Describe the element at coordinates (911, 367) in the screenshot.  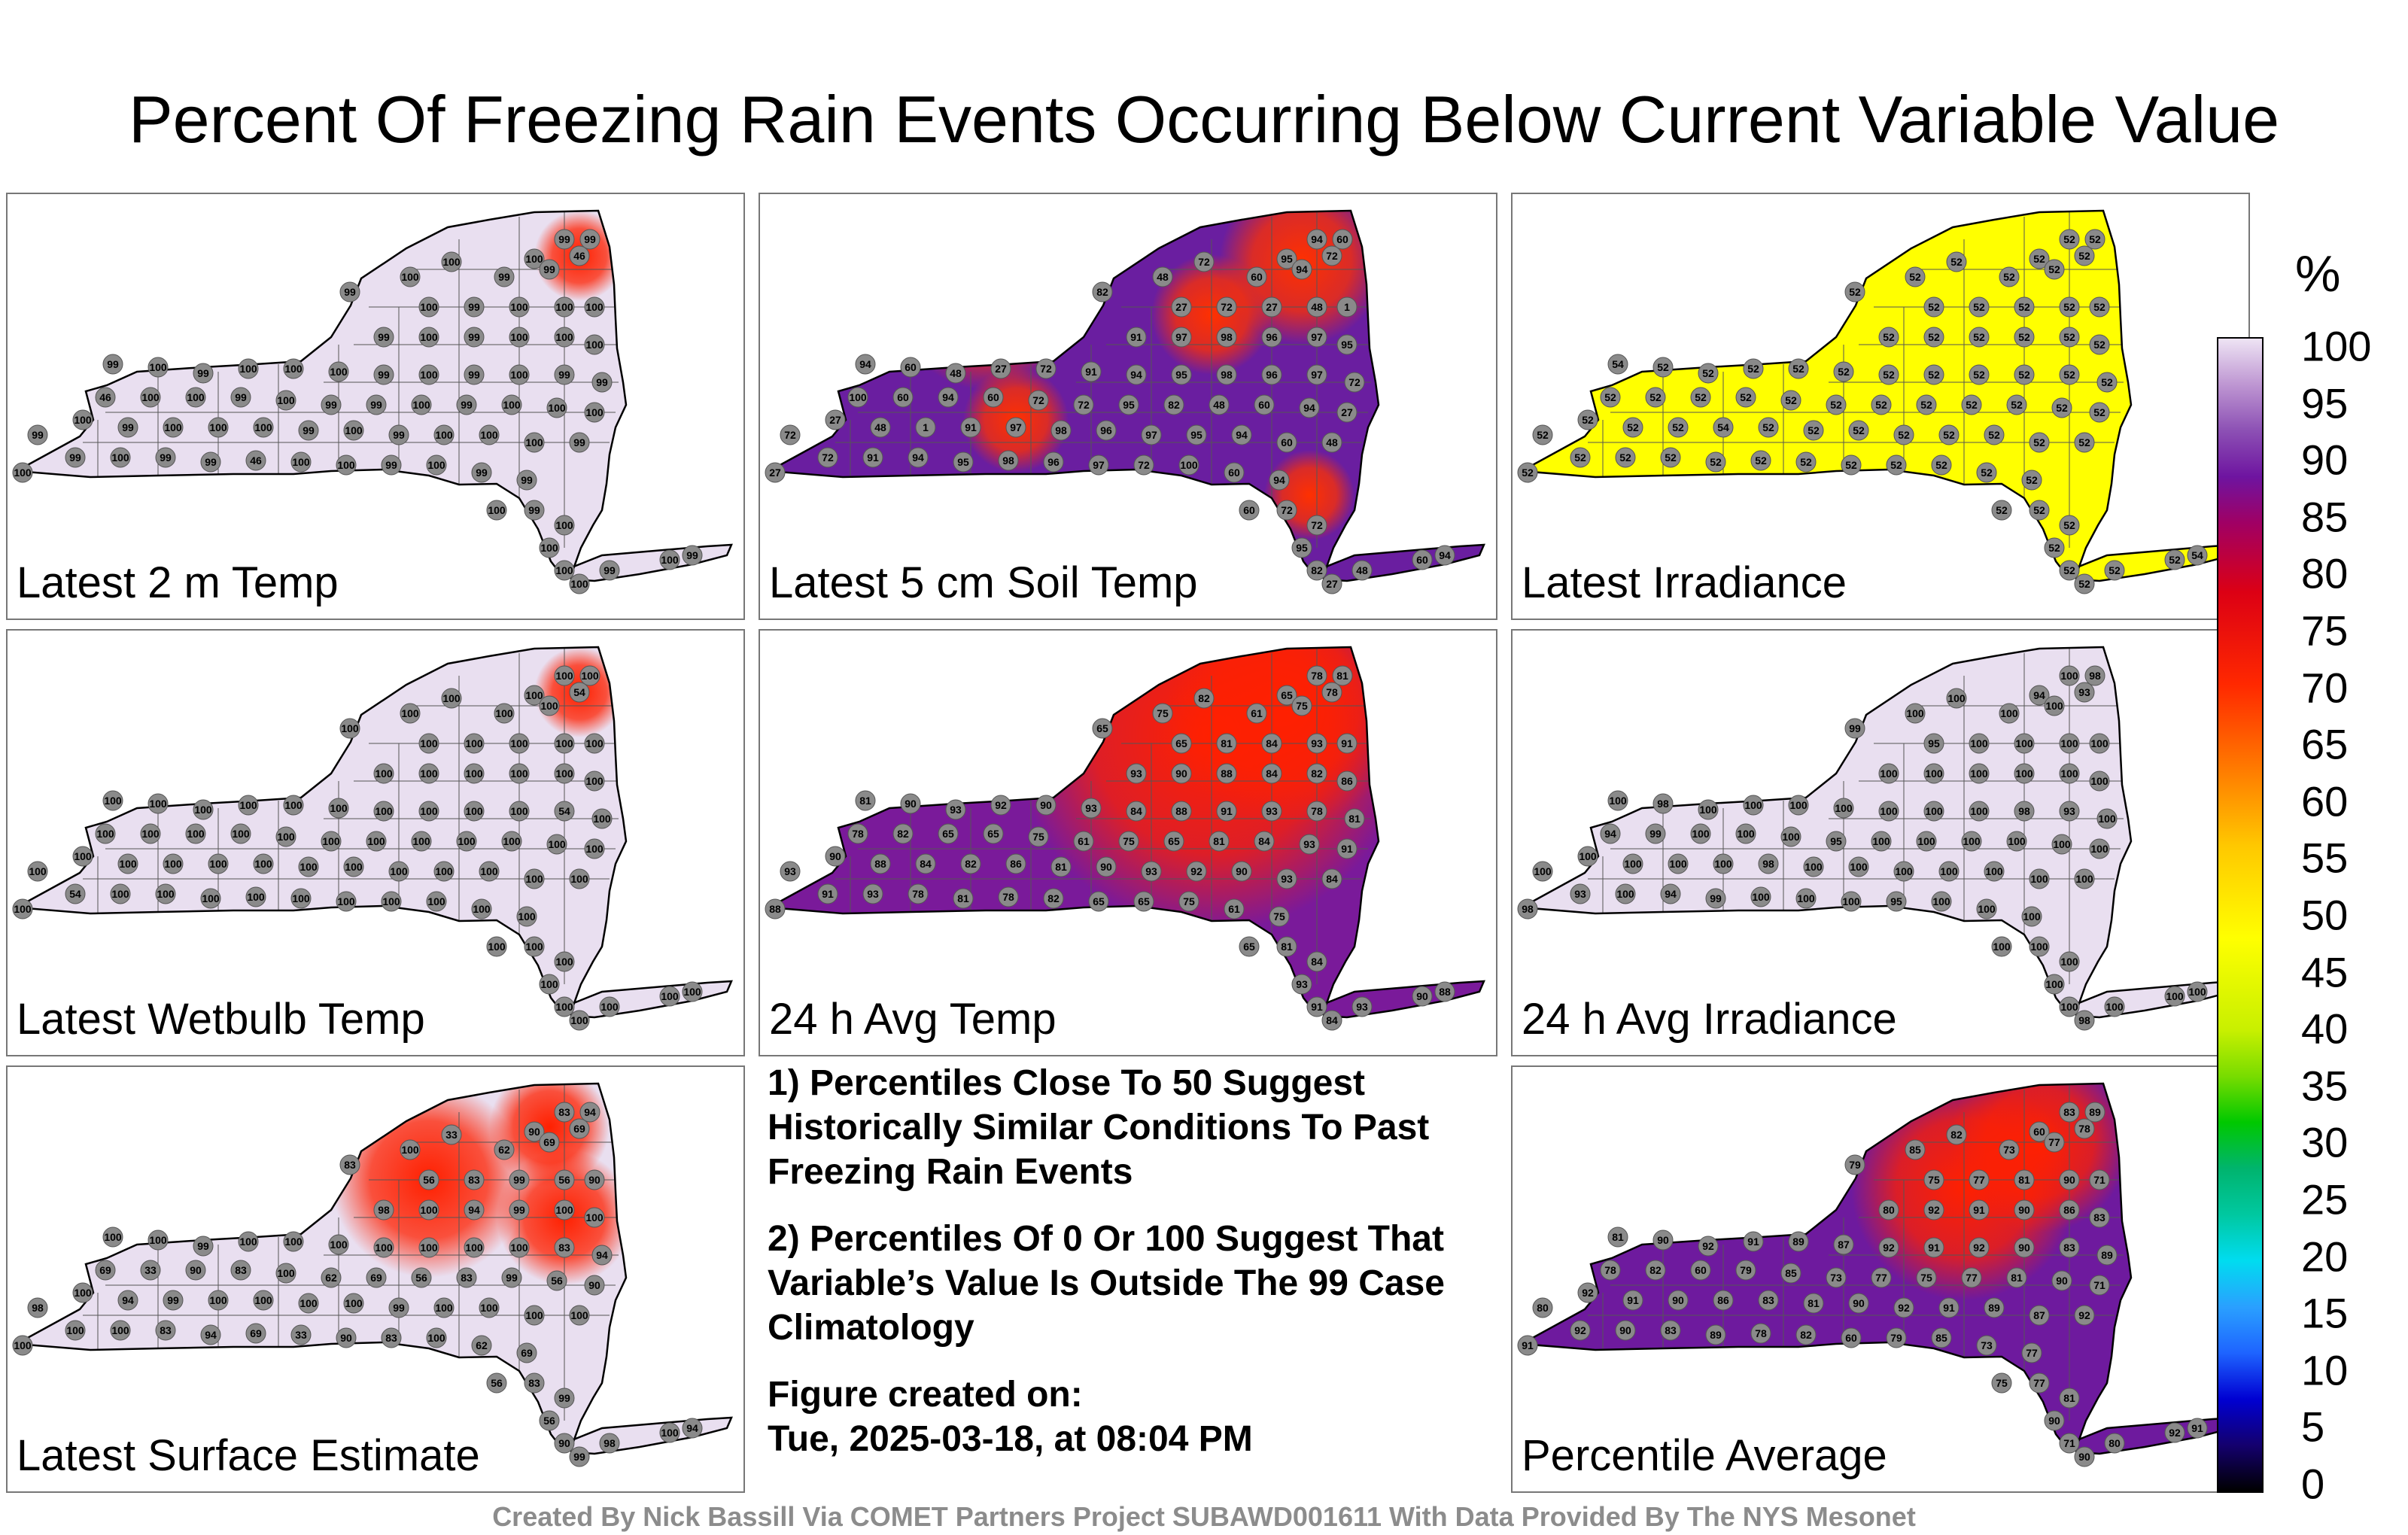
I see `station-value: 60` at that location.